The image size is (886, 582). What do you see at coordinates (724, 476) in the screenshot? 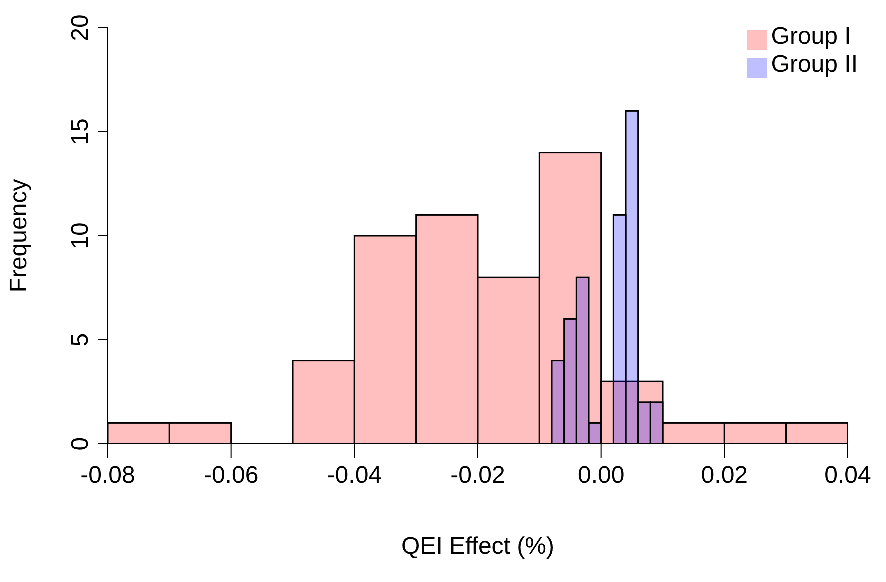
I see `x-tick-label: 0.02` at bounding box center [724, 476].